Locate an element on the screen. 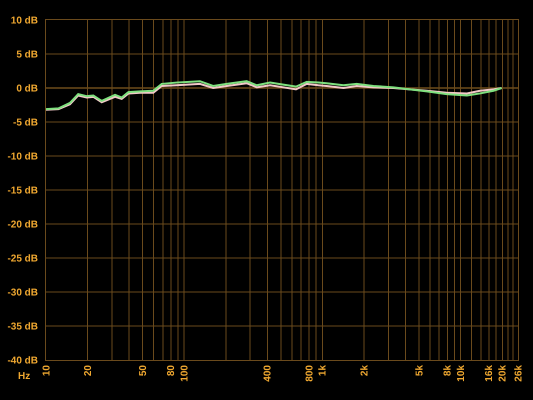  x-tick-label: 2k is located at coordinates (364, 370).